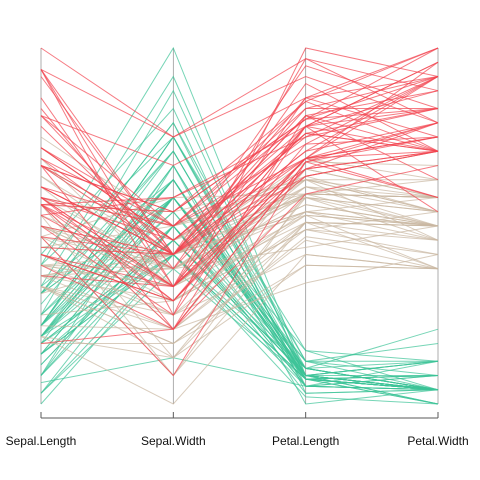 This screenshot has width=480, height=480. What do you see at coordinates (305, 441) in the screenshot?
I see `x-tick-label: Petal.Length` at bounding box center [305, 441].